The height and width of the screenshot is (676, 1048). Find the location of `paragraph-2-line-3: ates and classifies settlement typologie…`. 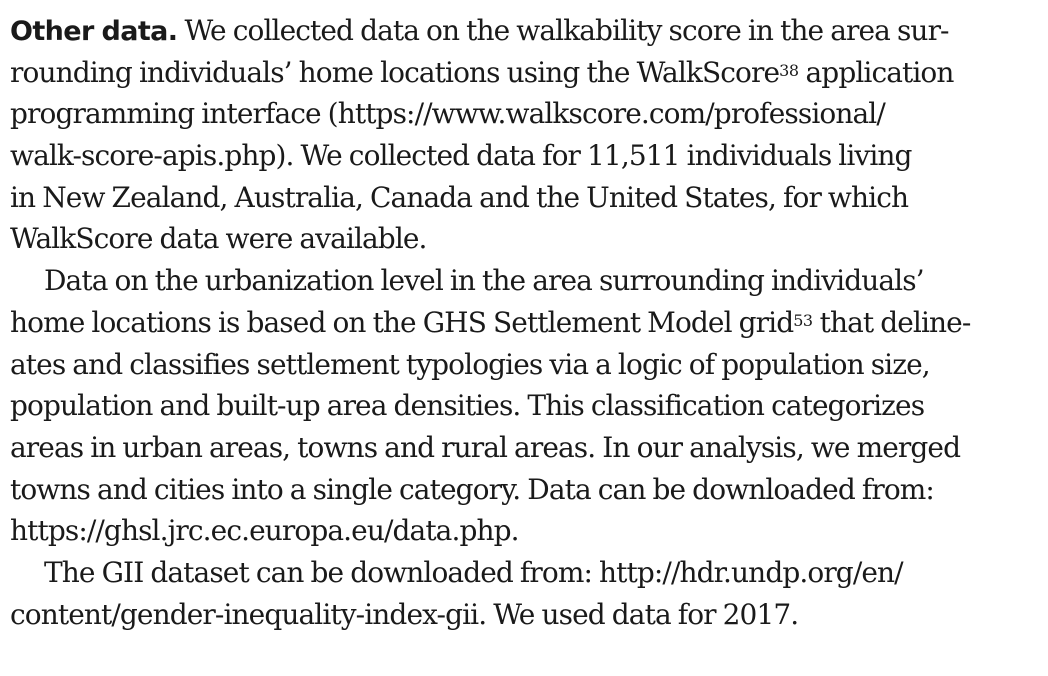

paragraph-2-line-3: ates and classifies settlement typologie… is located at coordinates (520, 365).